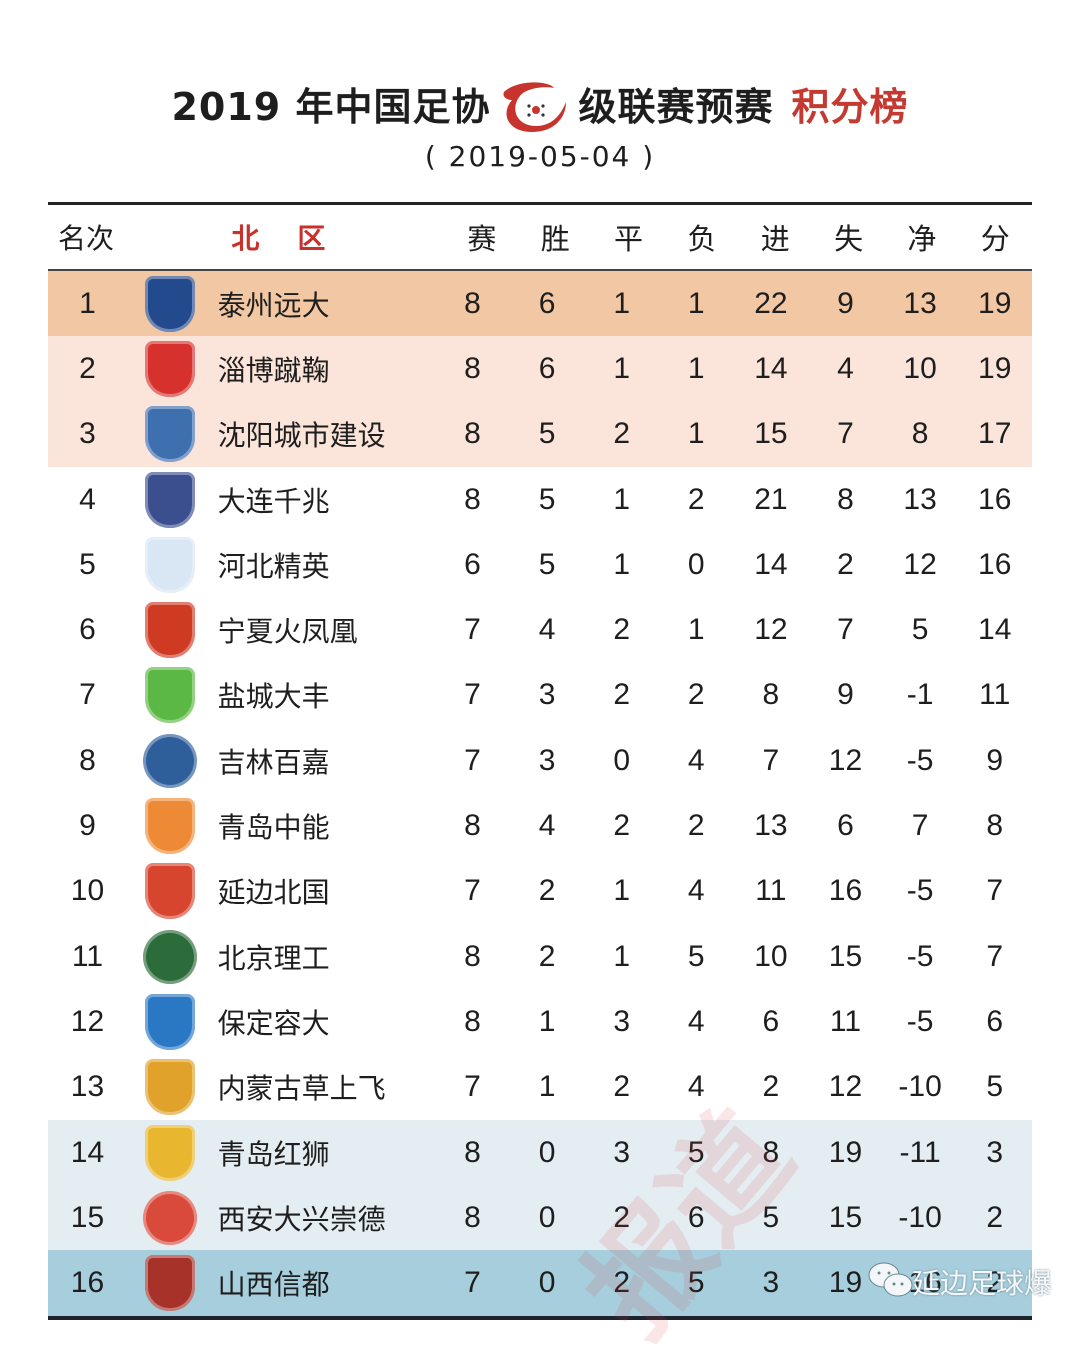 Image resolution: width=1080 pixels, height=1365 pixels. Describe the element at coordinates (273, 1023) in the screenshot. I see `team-name: 保定容大` at that location.